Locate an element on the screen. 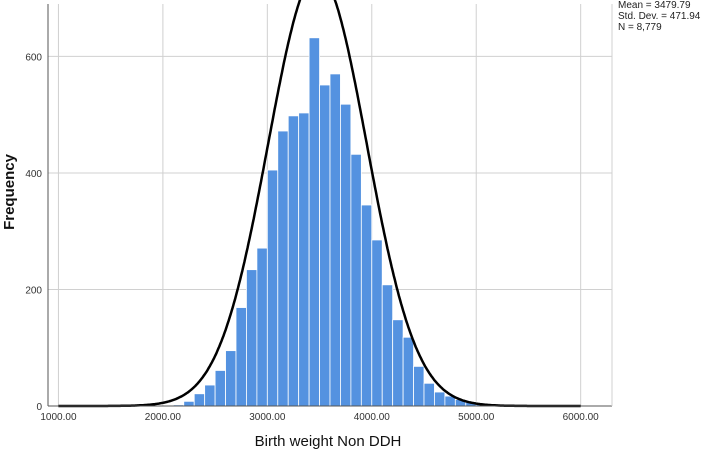  y-tick-label: 0 is located at coordinates (39, 407).